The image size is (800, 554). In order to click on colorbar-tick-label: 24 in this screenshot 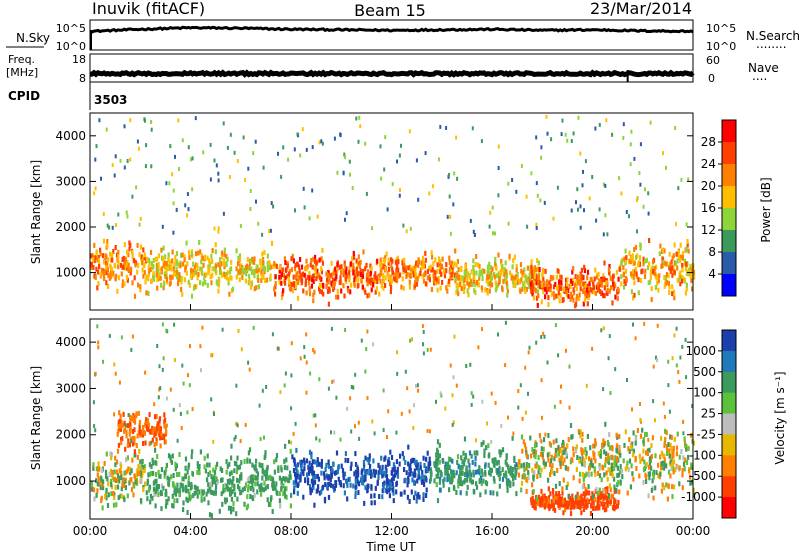, I will do `click(708, 164)`.